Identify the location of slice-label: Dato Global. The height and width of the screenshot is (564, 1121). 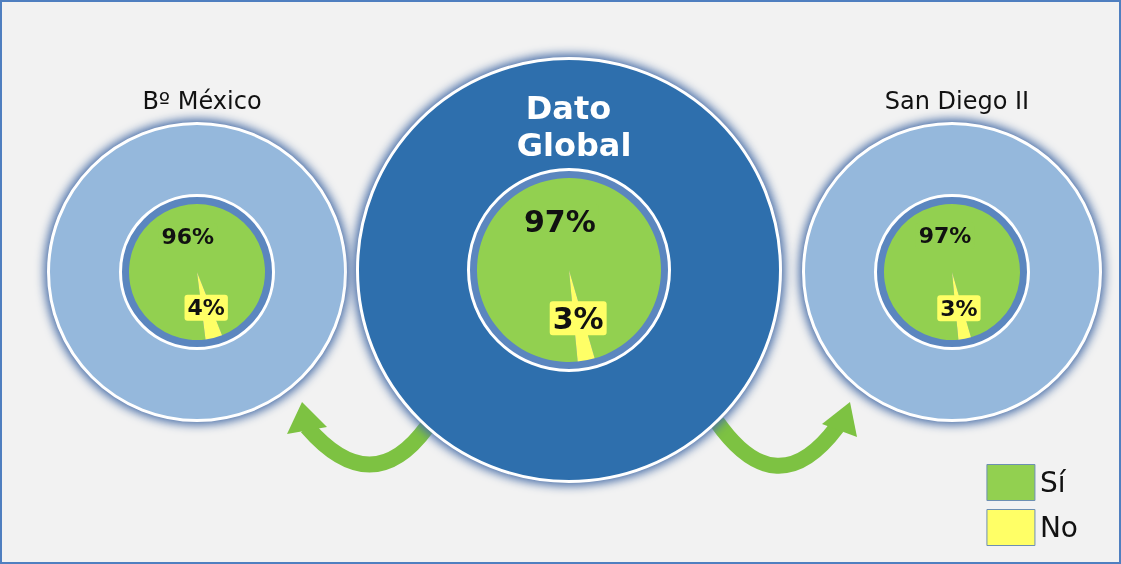
(574, 127).